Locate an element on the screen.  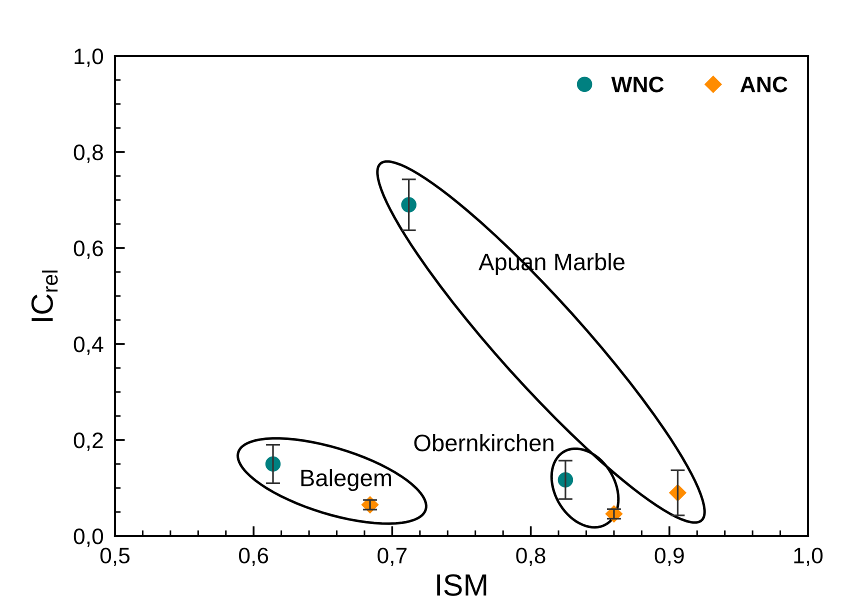
annotation: Obernkirchen is located at coordinates (484, 443).